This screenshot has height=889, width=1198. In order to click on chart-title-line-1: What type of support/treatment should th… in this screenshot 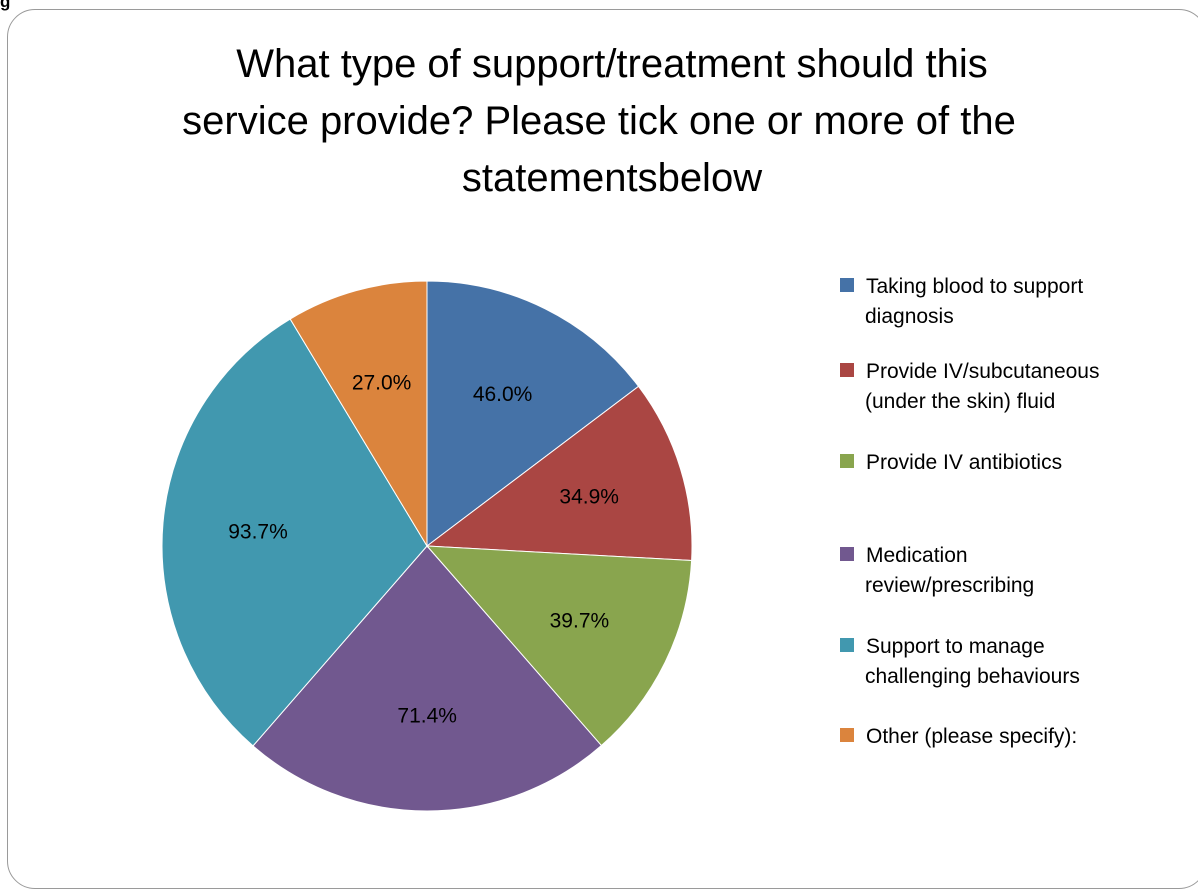, I will do `click(612, 64)`.